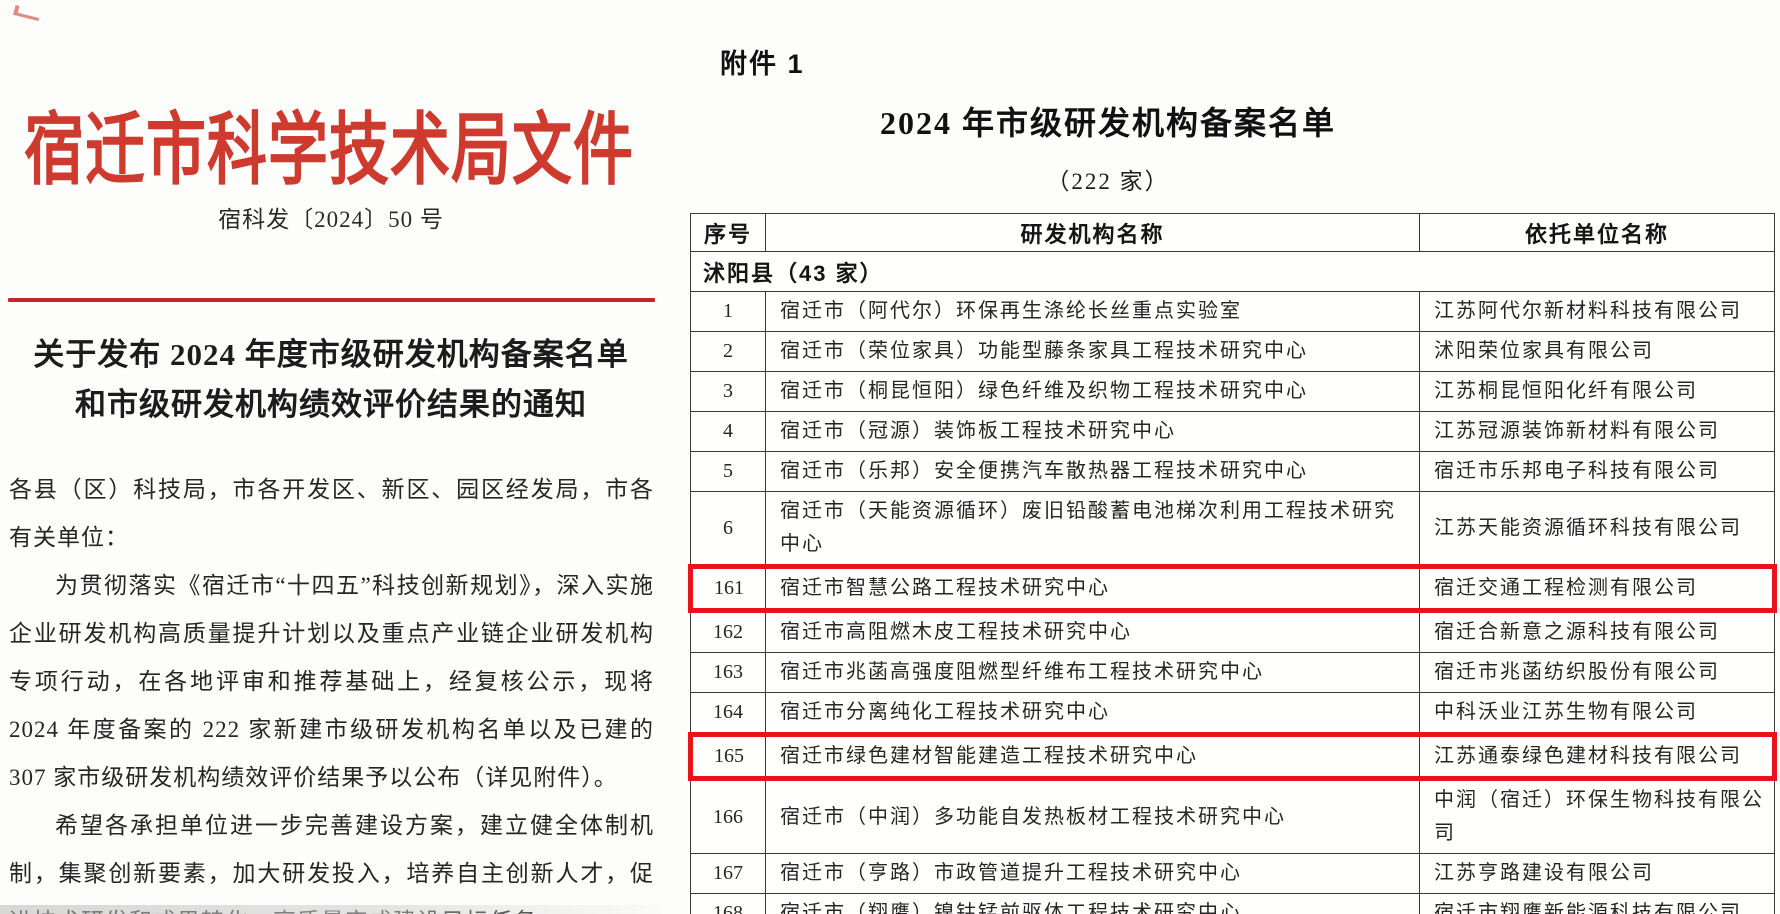 The image size is (1780, 914). I want to click on cell-supporting-unit: 江苏冠源装饰新材料有限公司, so click(1597, 431).